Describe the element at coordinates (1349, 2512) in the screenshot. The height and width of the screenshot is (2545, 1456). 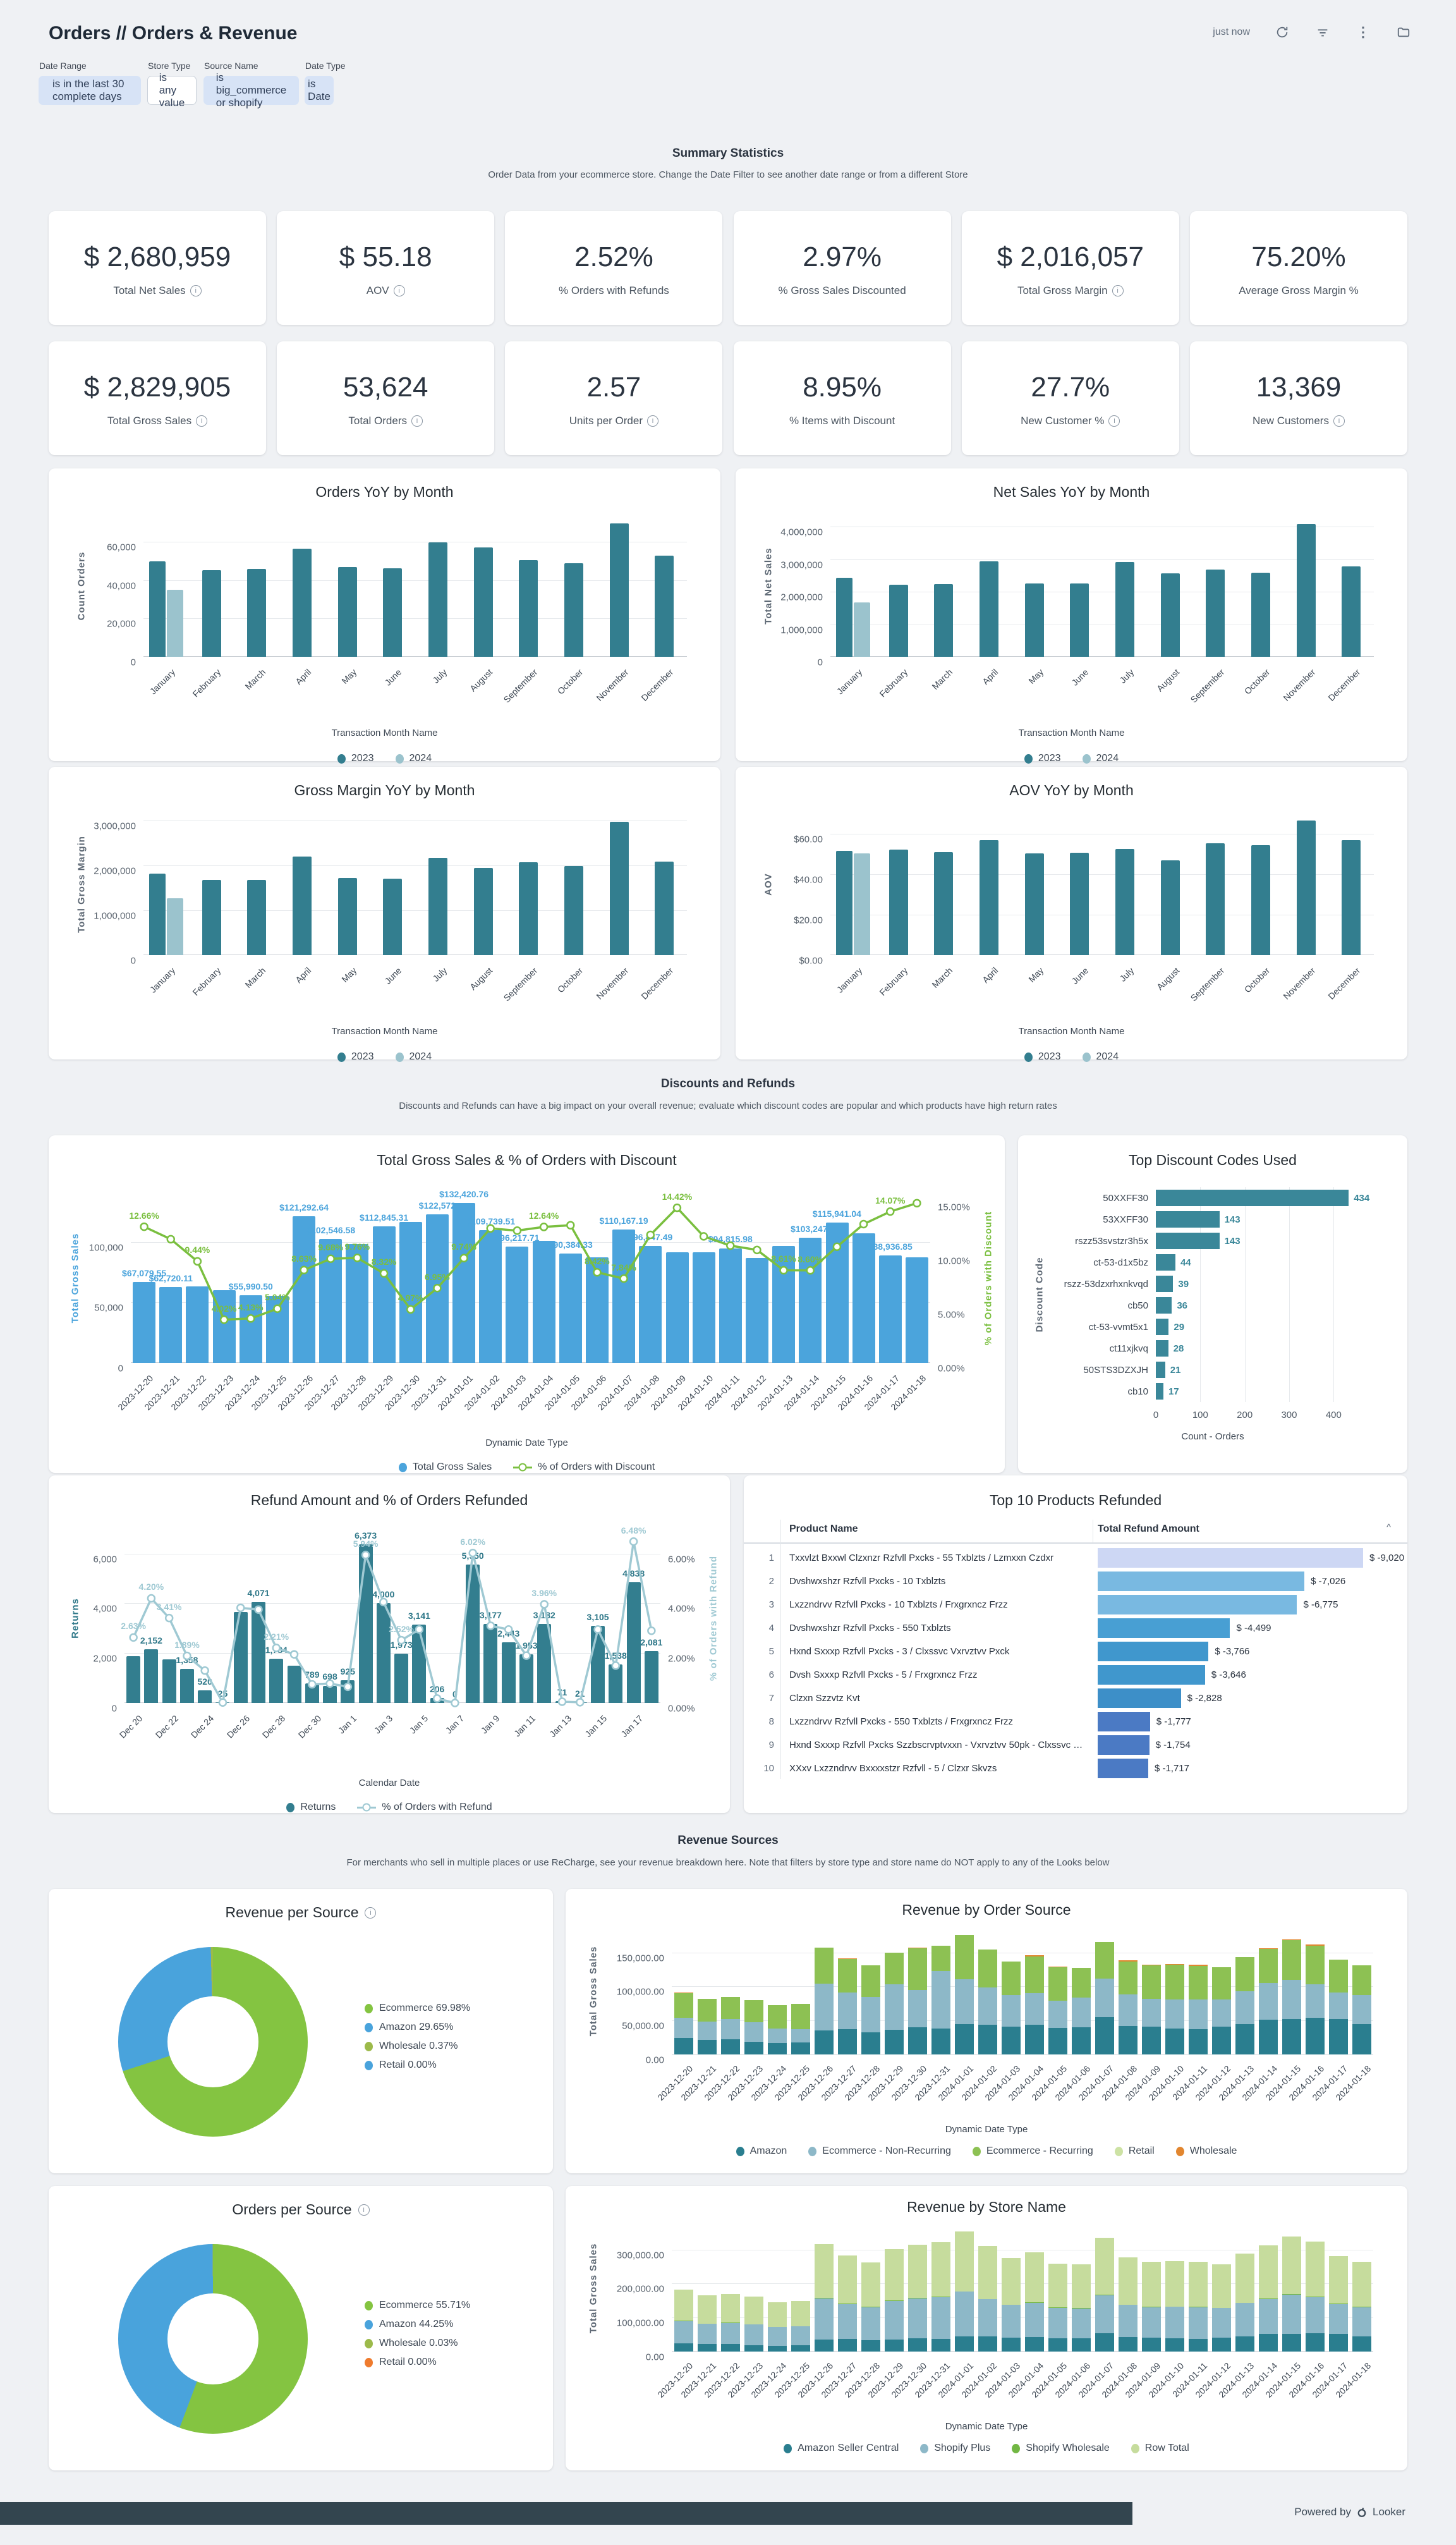
I see `powered-by-looker: Powered by Looker` at that location.